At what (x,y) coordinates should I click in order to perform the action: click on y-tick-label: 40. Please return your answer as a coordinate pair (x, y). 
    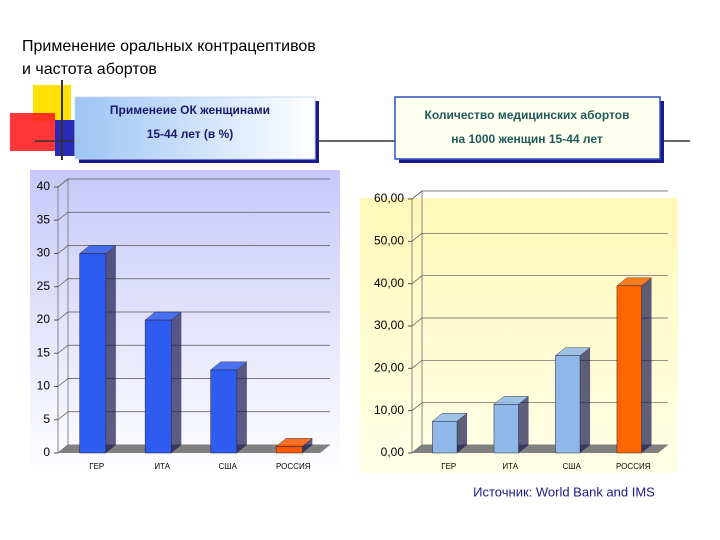
    Looking at the image, I should click on (44, 186).